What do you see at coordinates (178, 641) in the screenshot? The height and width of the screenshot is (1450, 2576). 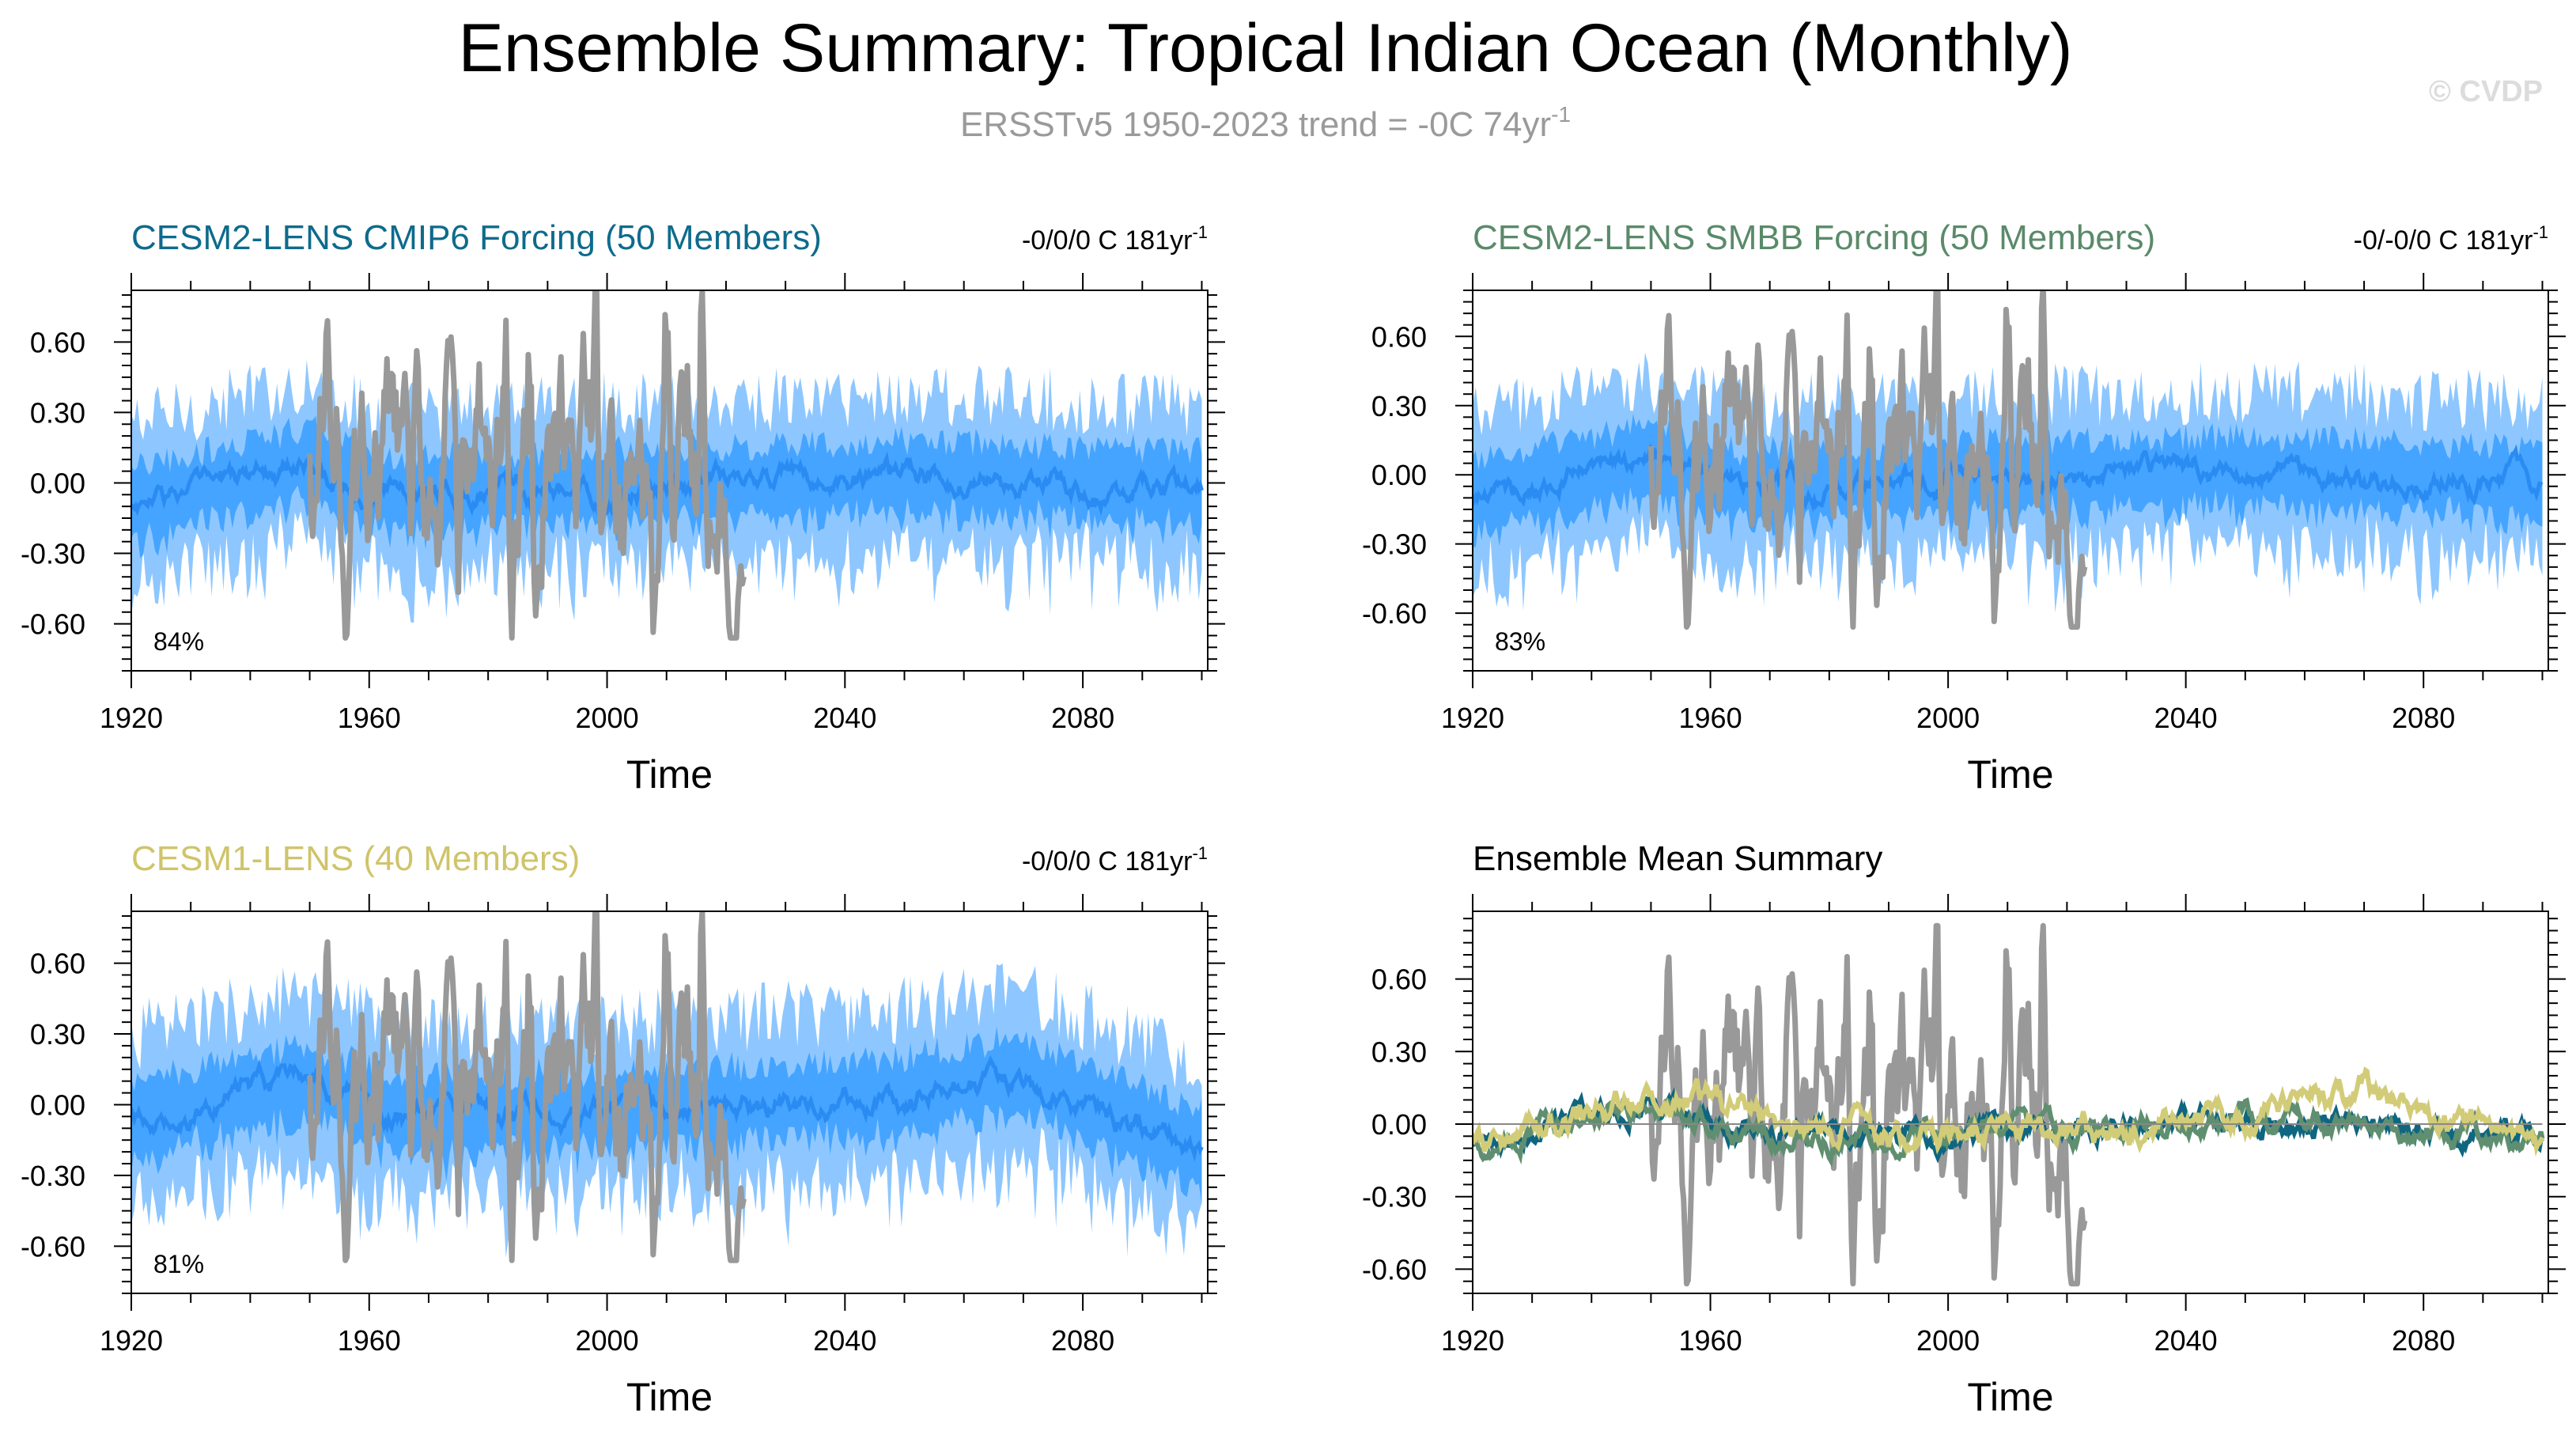 I see `percent-annotation: 84%` at bounding box center [178, 641].